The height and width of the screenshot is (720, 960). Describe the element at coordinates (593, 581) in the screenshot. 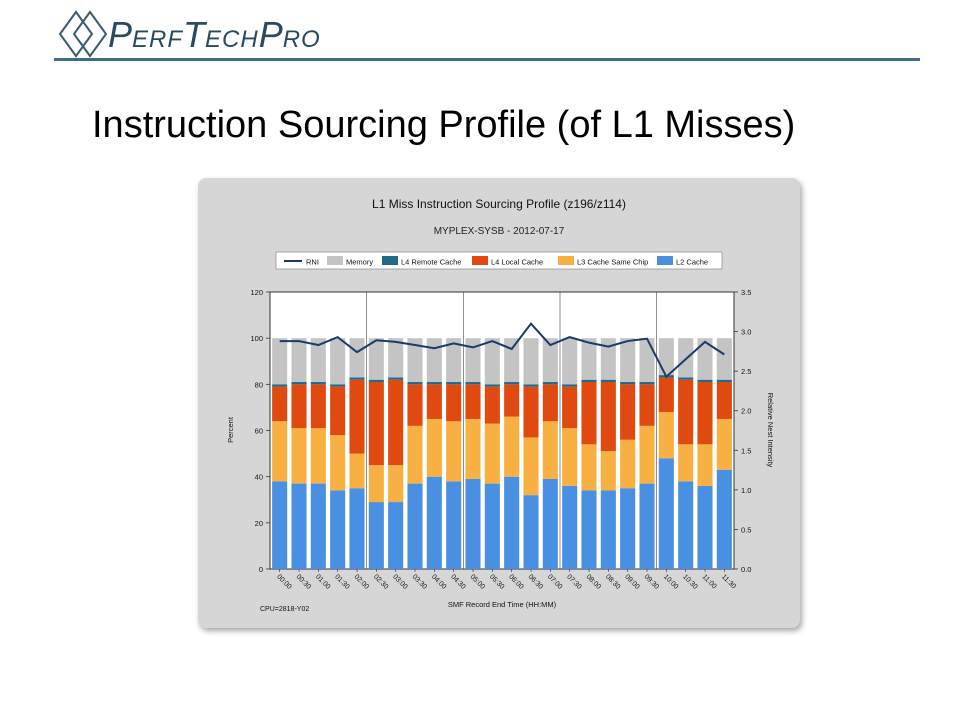

I see `x-tick-label: 08:00` at that location.